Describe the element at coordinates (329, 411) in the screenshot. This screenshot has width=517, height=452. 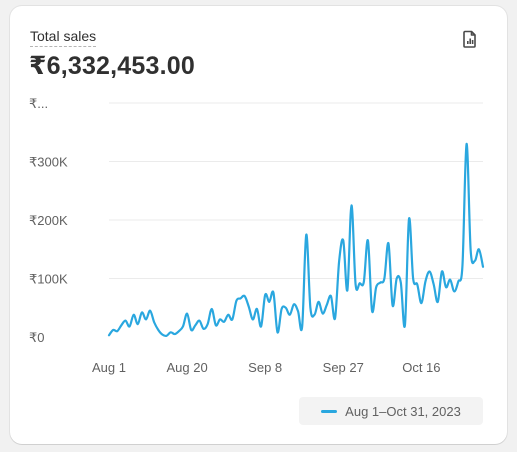
I see `legend-swatch` at that location.